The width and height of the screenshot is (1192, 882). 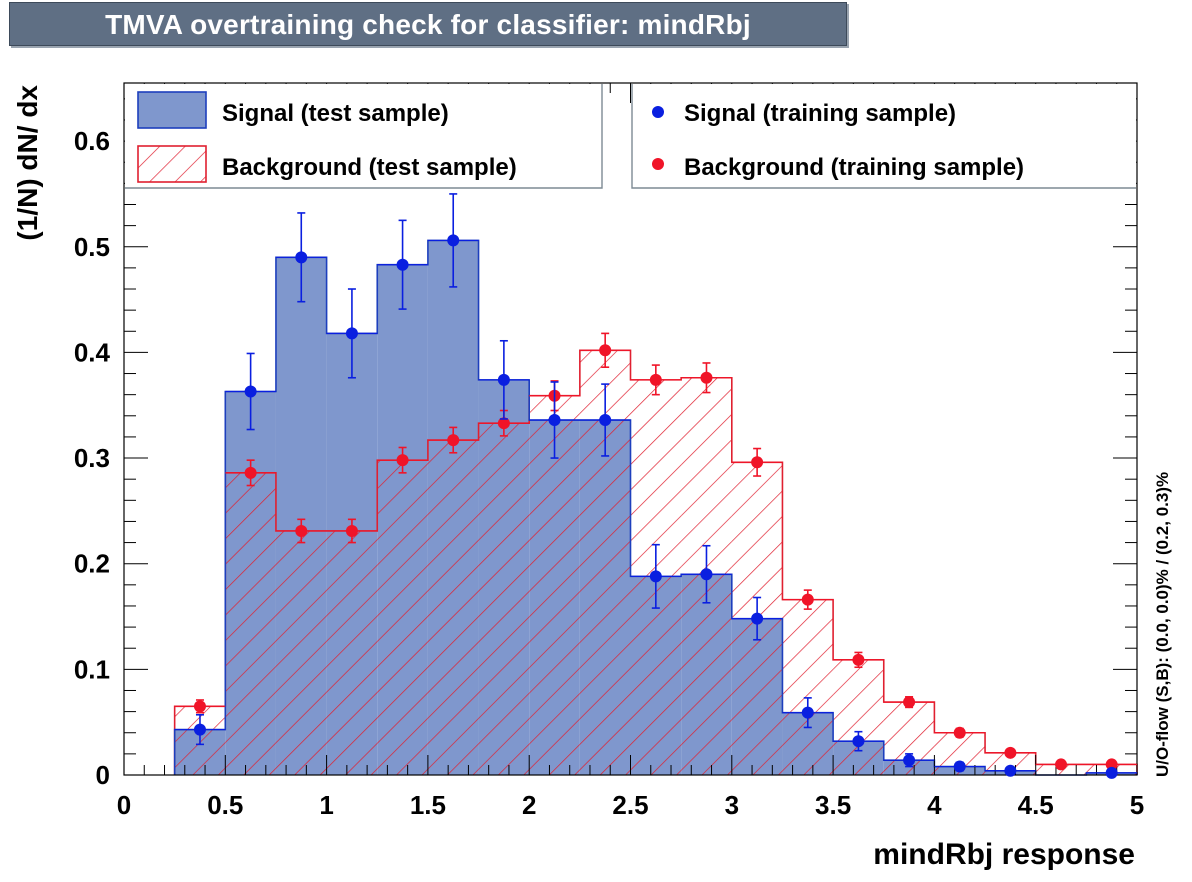 I want to click on legend-right-border, so click(x=883, y=136).